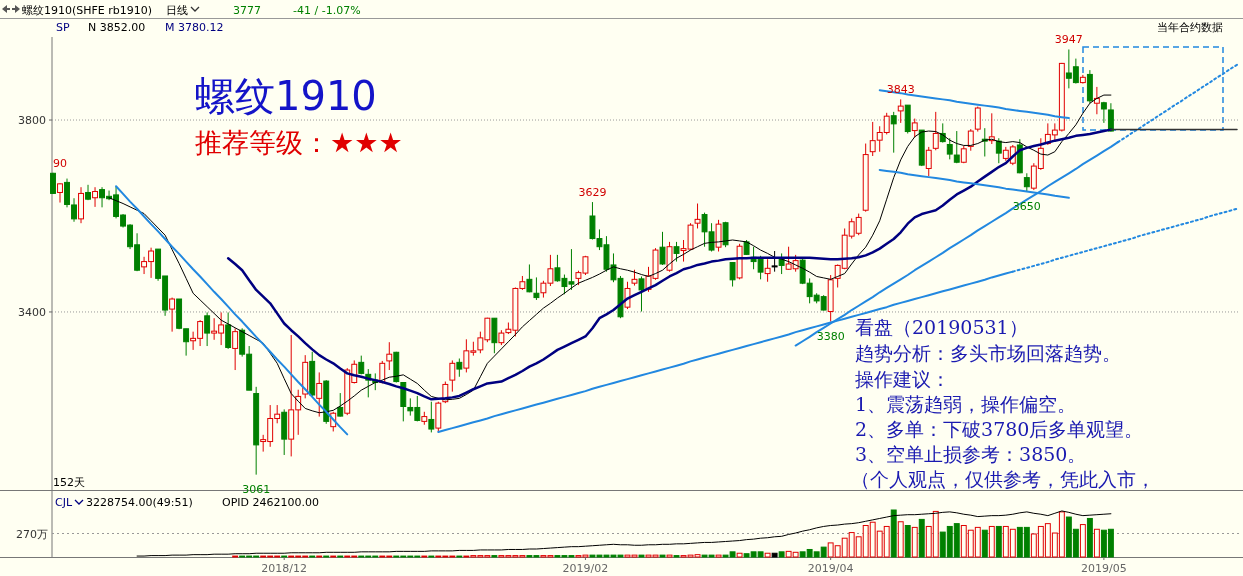  What do you see at coordinates (64, 502) in the screenshot?
I see `chart-title: CJL` at bounding box center [64, 502].